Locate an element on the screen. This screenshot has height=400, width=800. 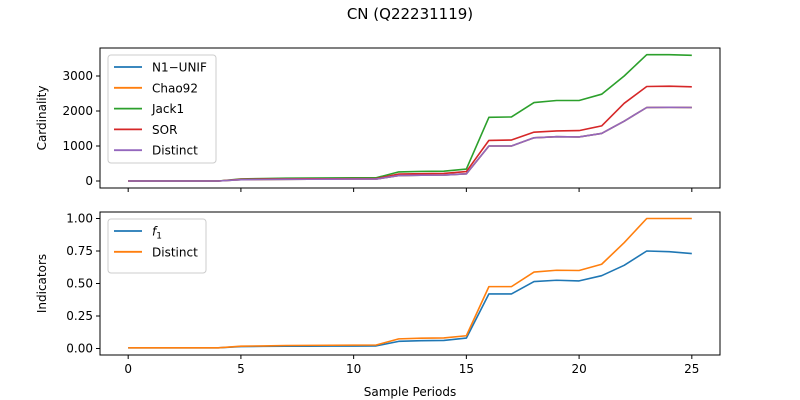
y-tick-label: 0.25 is located at coordinates (79, 316).